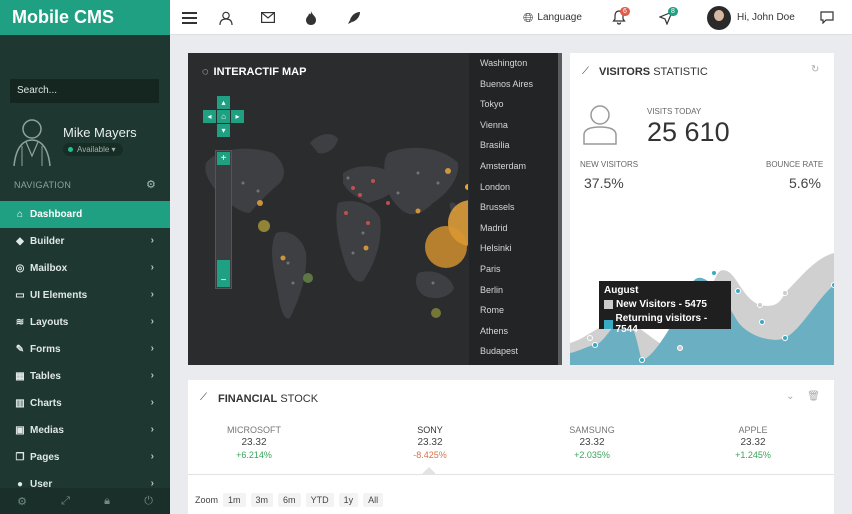 Image resolution: width=852 pixels, height=514 pixels. What do you see at coordinates (223, 116) in the screenshot?
I see `map-home-button: ⌂` at bounding box center [223, 116].